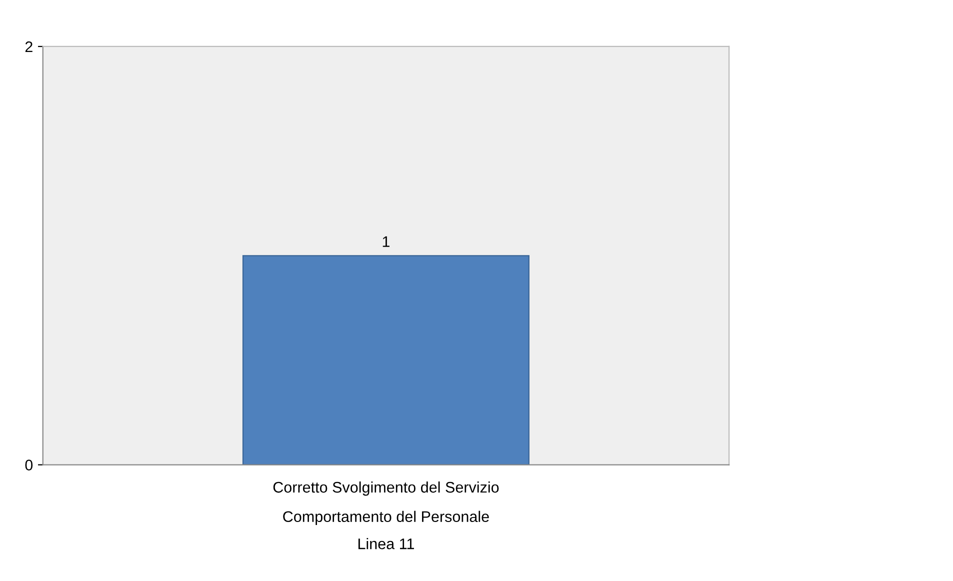 Image resolution: width=953 pixels, height=581 pixels. Describe the element at coordinates (28, 46) in the screenshot. I see `y-tick-label: 2` at that location.